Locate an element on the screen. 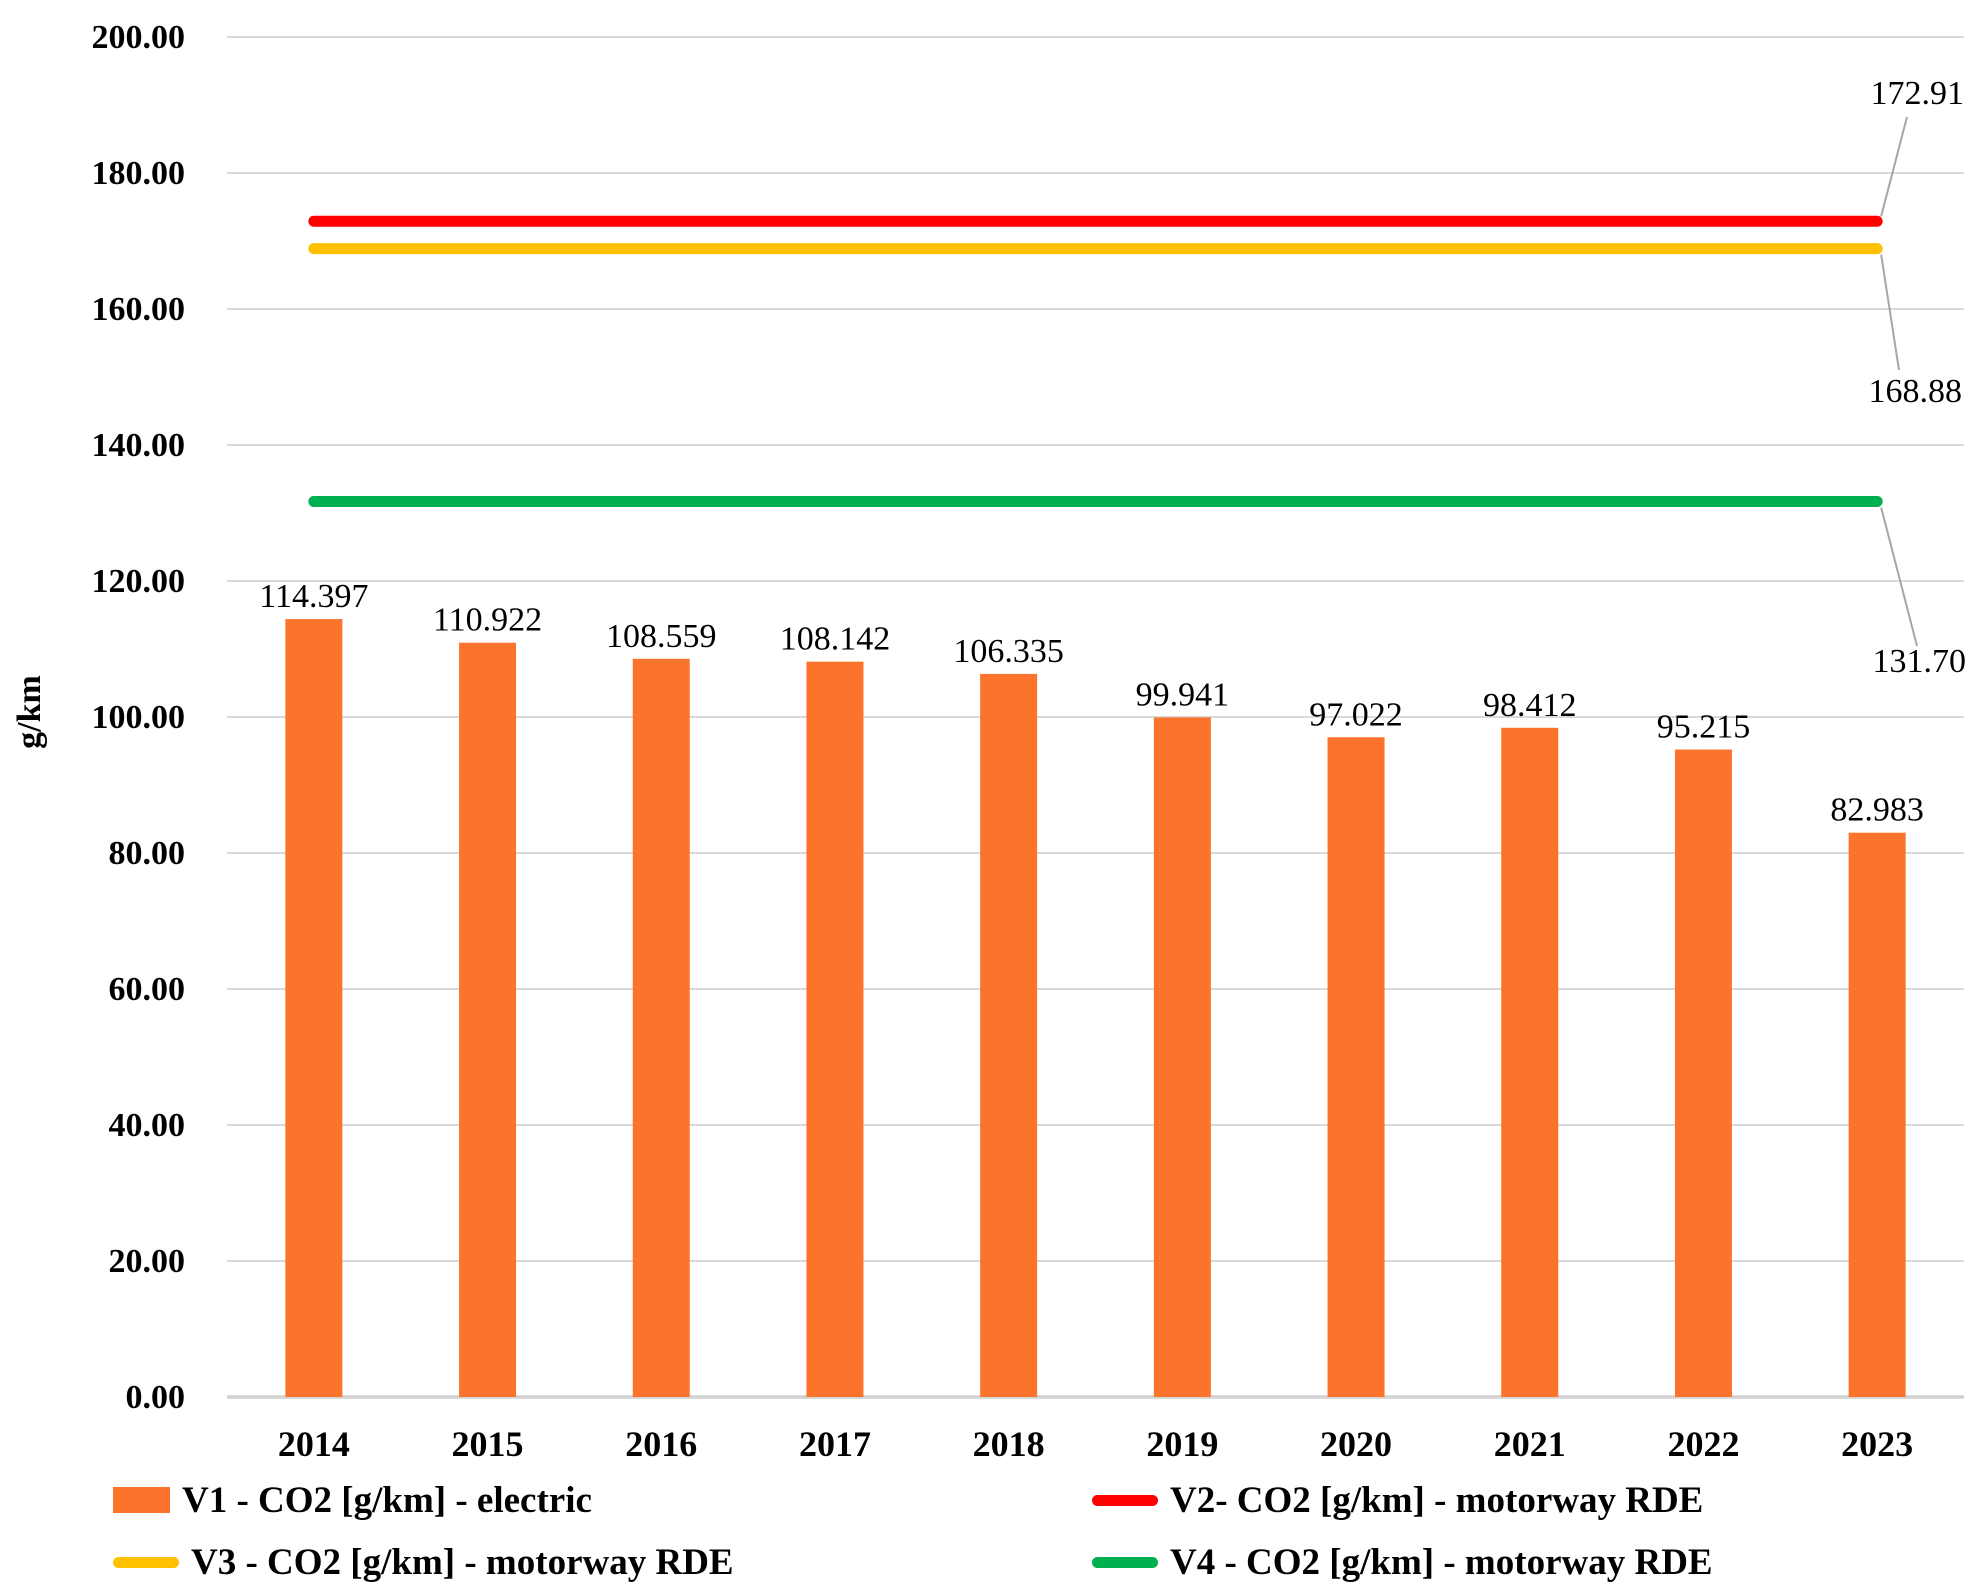  bar-value-label-2020: 97.022 is located at coordinates (1356, 714).